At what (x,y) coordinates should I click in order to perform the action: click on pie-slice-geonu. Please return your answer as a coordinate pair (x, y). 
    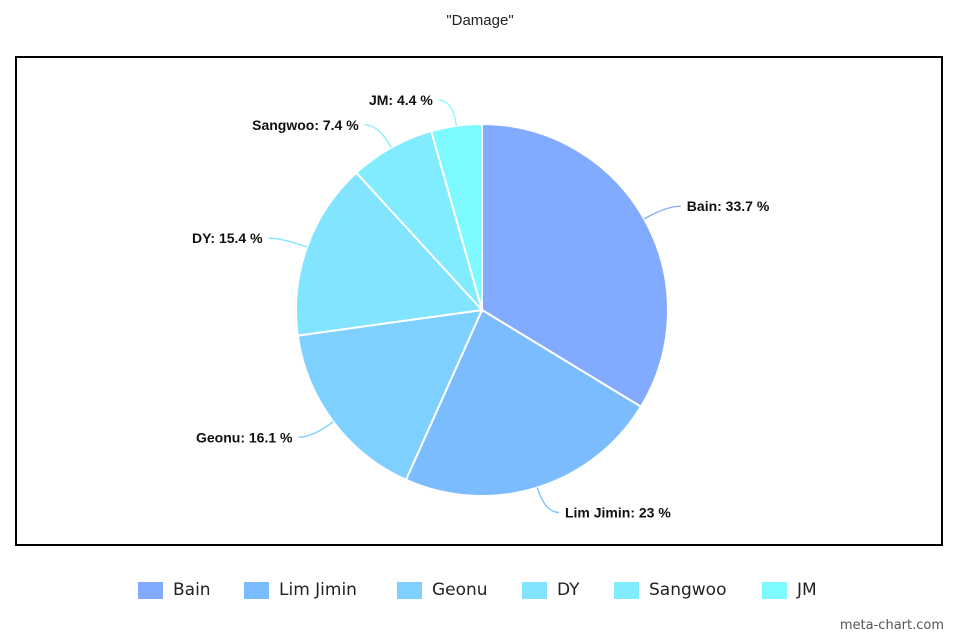
    Looking at the image, I should click on (390, 395).